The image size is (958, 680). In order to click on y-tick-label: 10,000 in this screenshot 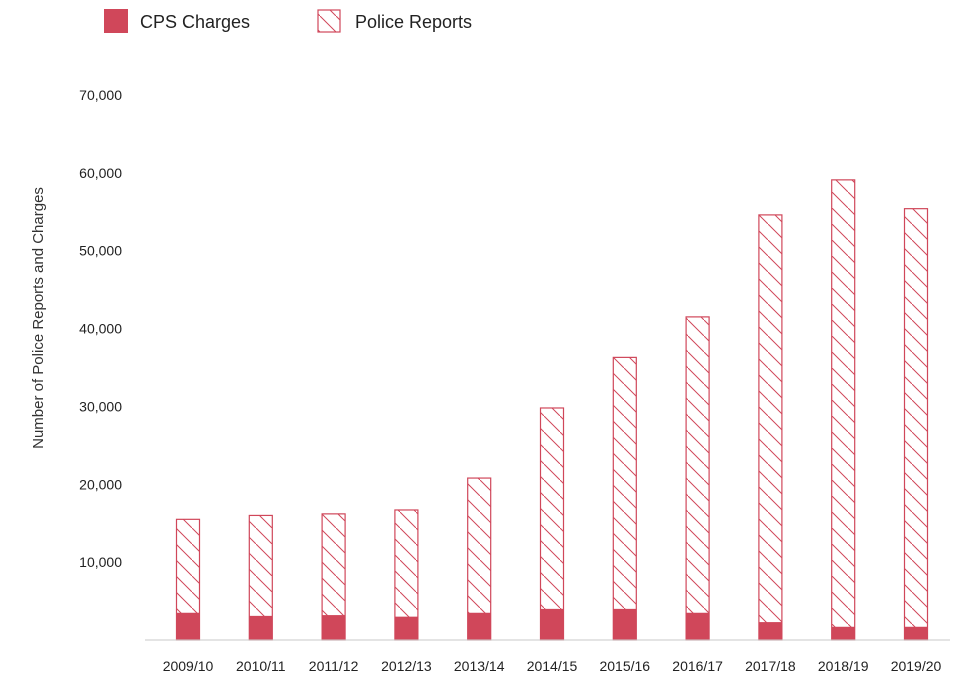, I will do `click(100, 562)`.